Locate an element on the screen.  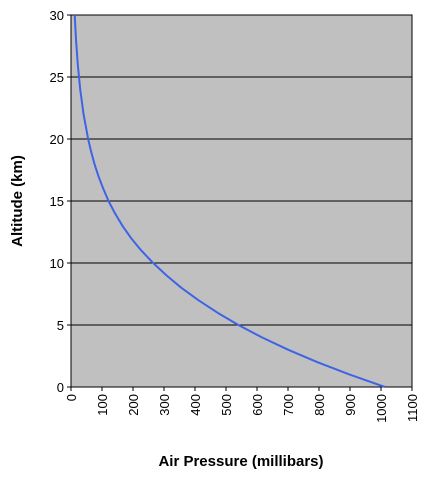
y-tick-label: 20 is located at coordinates (57, 139).